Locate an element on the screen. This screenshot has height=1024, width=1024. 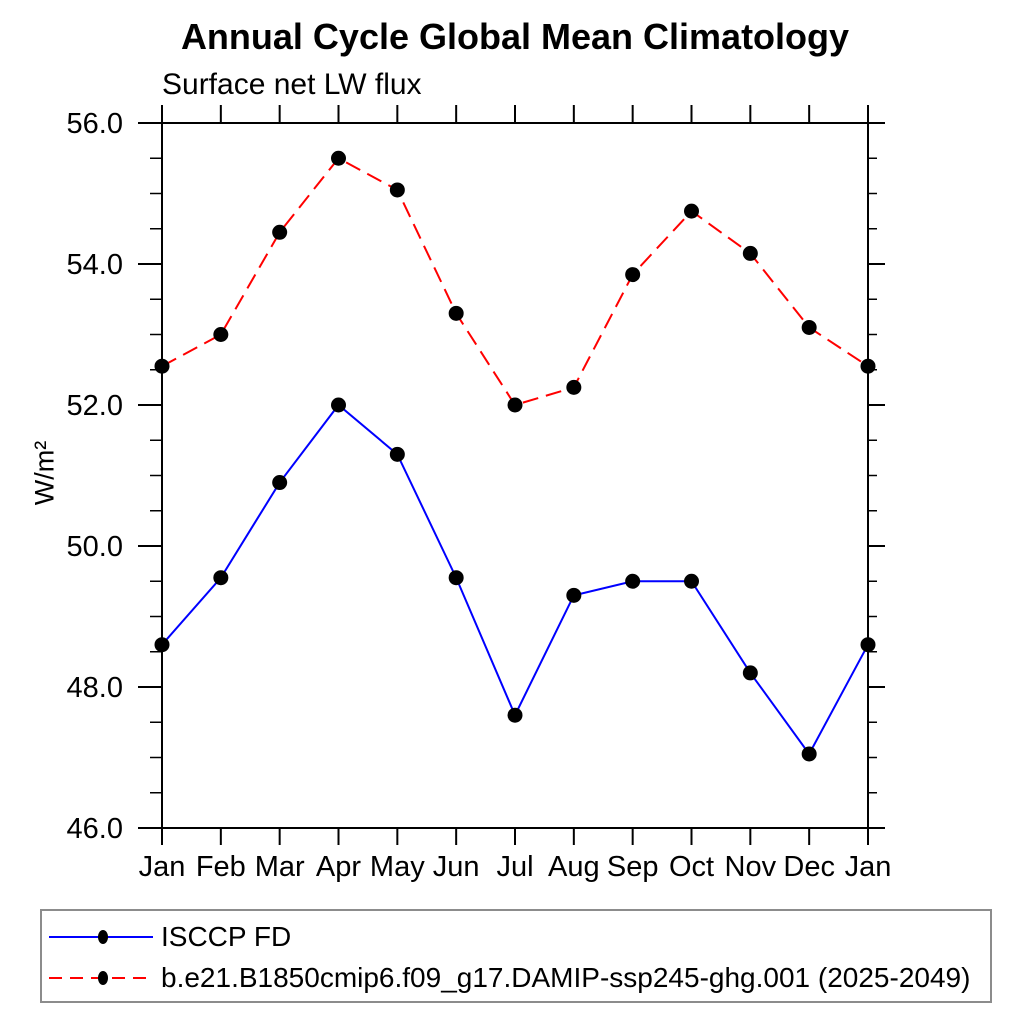
chart-title: Annual Cycle Global Mean Climatology is located at coordinates (515, 36).